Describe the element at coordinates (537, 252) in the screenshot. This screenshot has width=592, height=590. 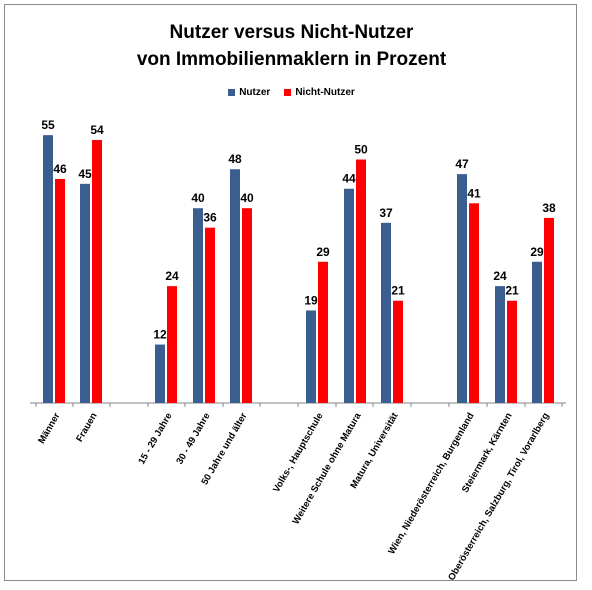
I see `data-label-nutzer-10: 29` at that location.